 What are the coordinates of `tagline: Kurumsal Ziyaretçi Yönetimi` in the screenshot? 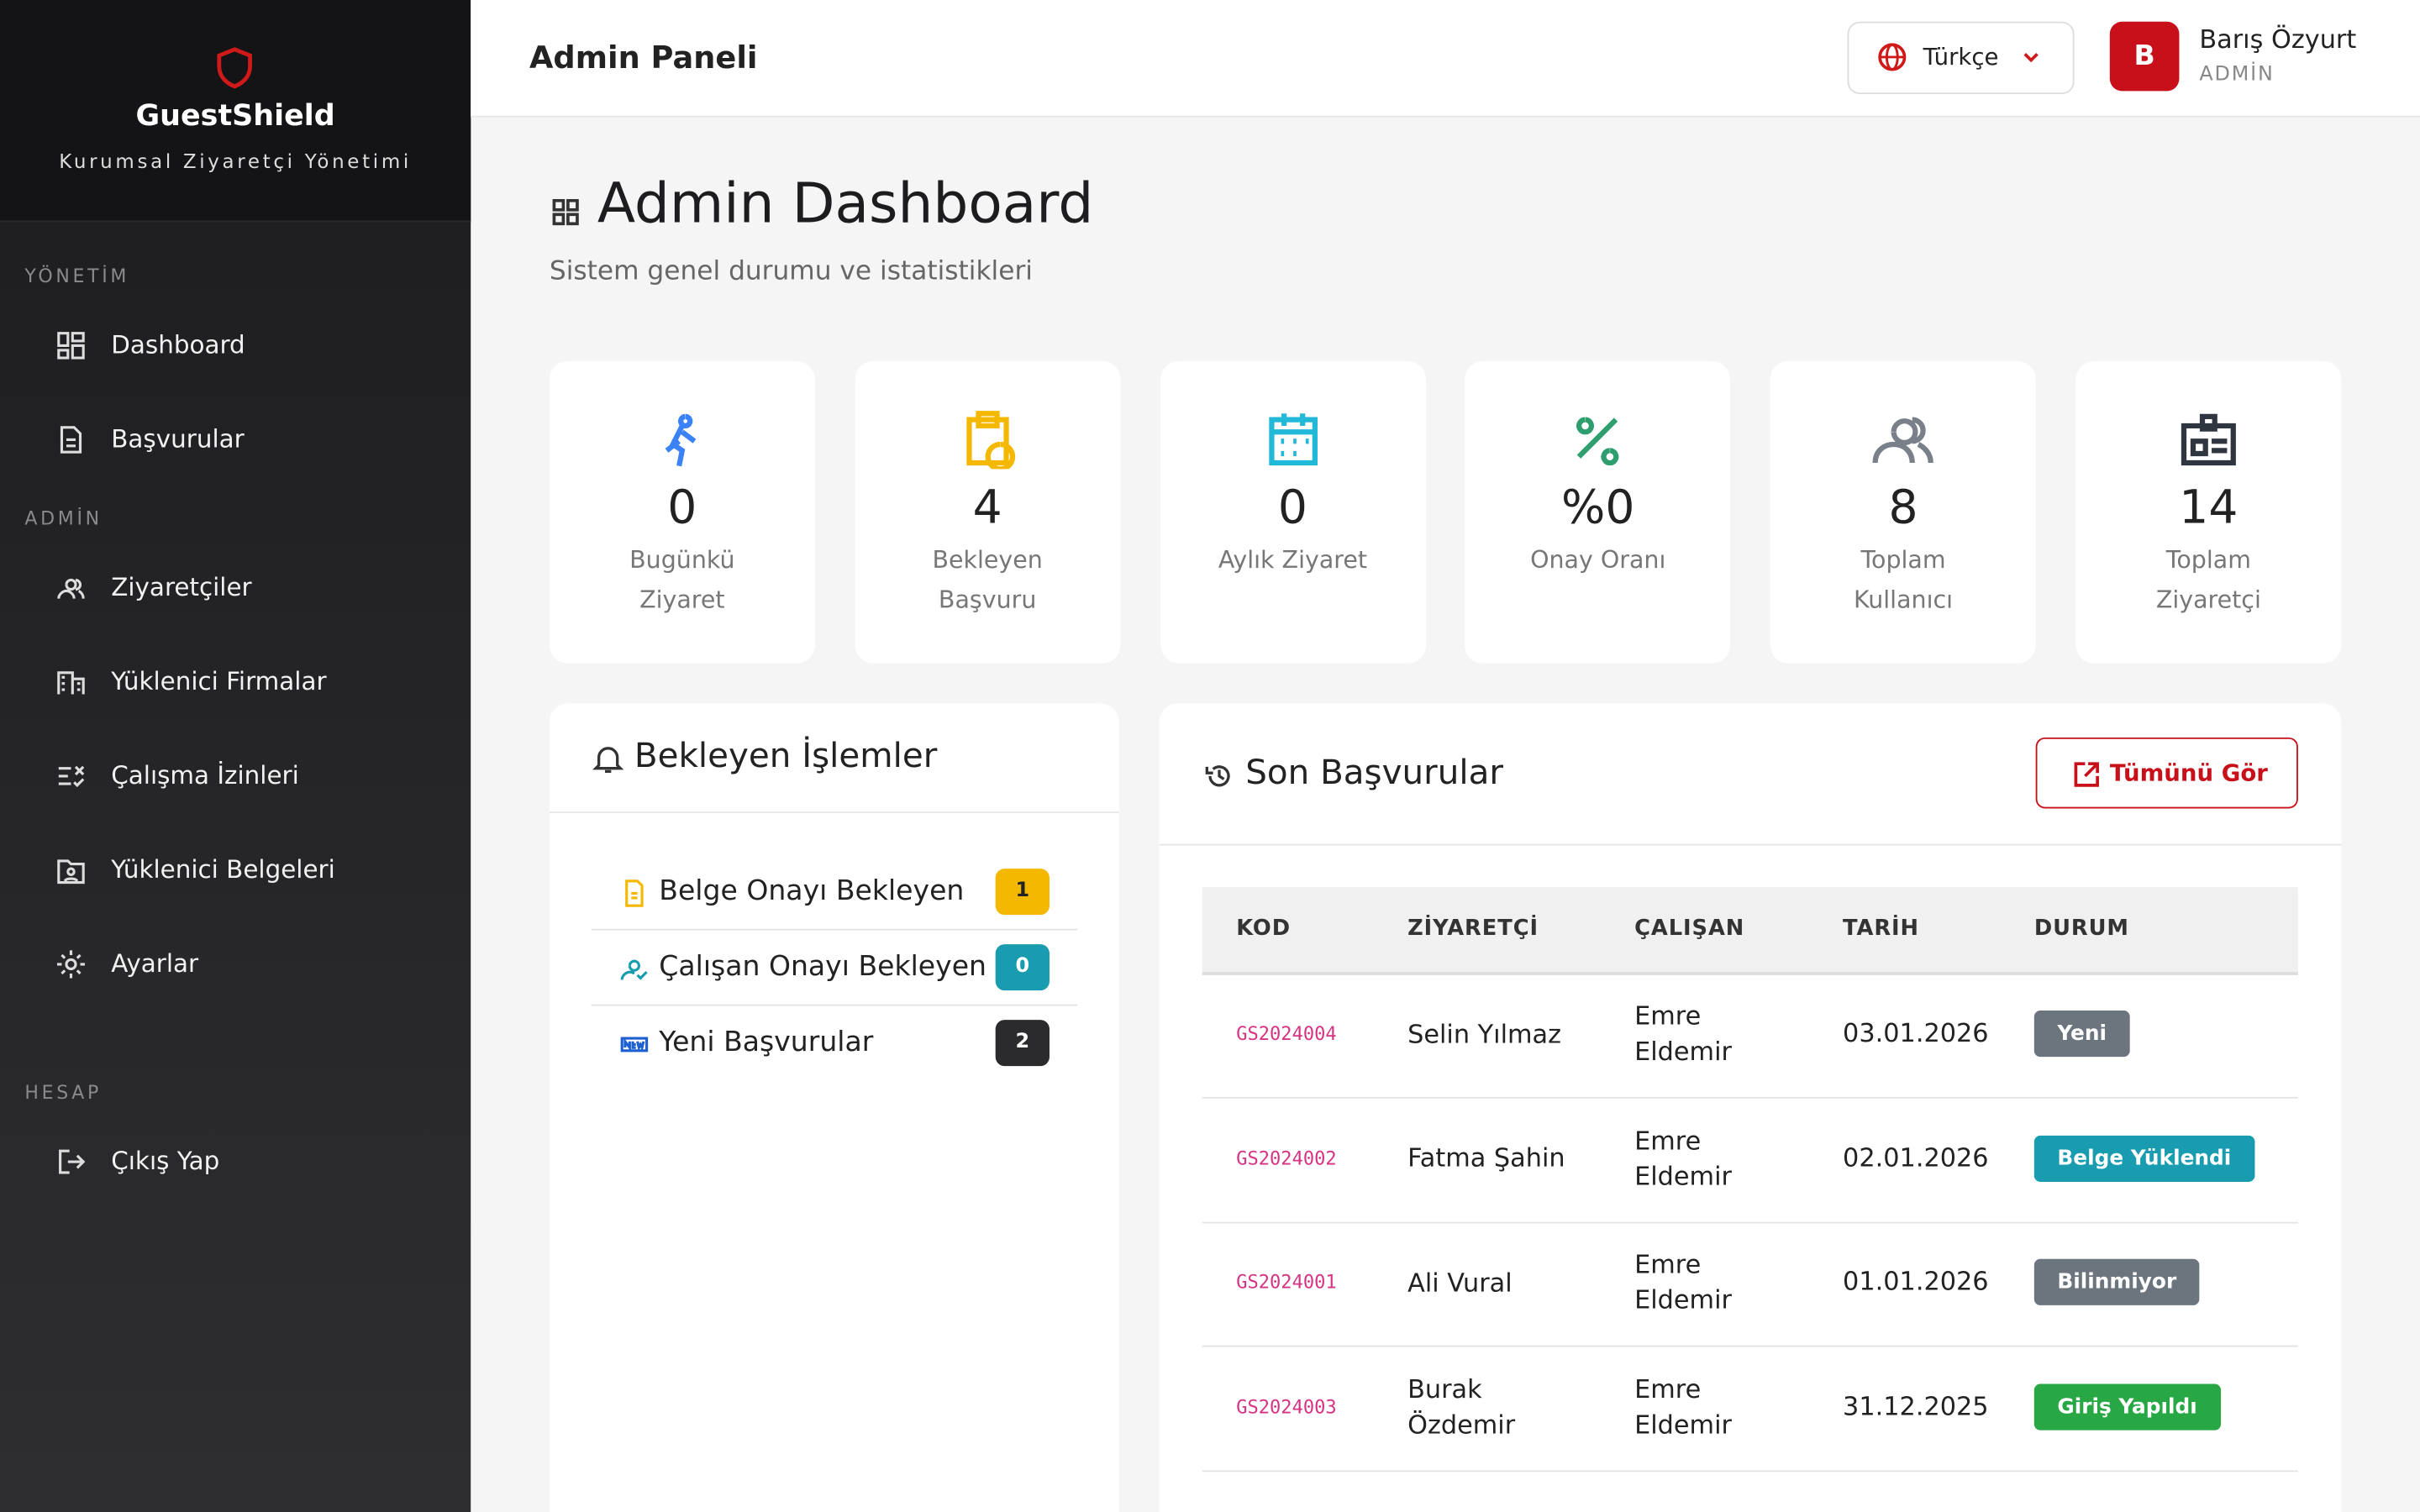 It's located at (235, 161).